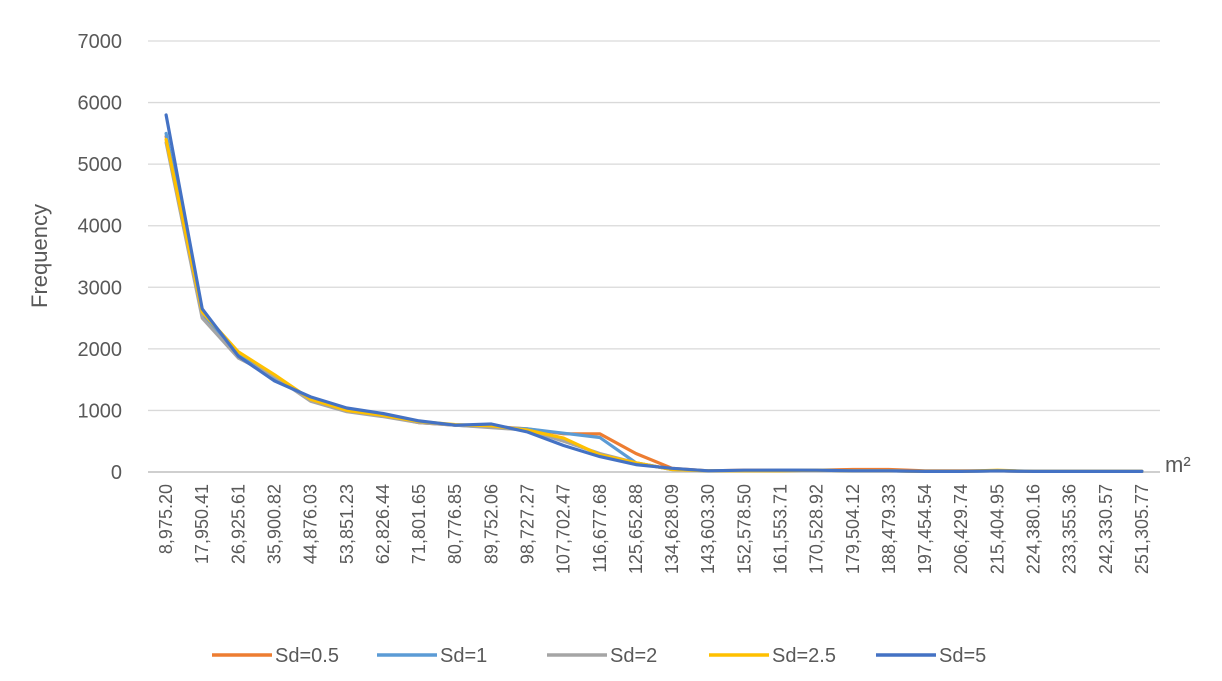 Image resolution: width=1222 pixels, height=681 pixels. I want to click on y-tick-label: 6000, so click(100, 104).